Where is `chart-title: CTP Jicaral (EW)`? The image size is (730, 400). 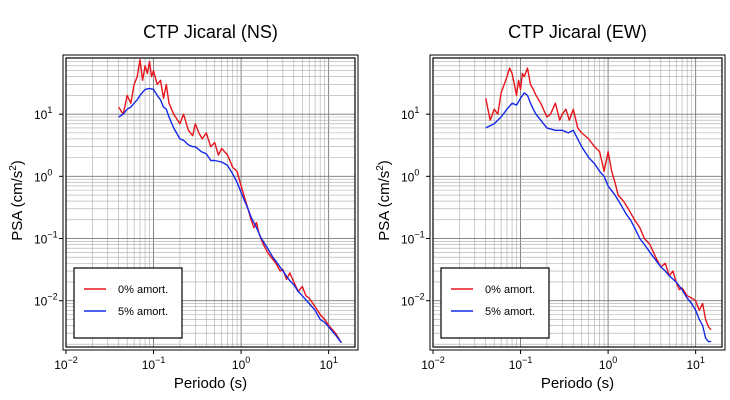 chart-title: CTP Jicaral (EW) is located at coordinates (577, 32).